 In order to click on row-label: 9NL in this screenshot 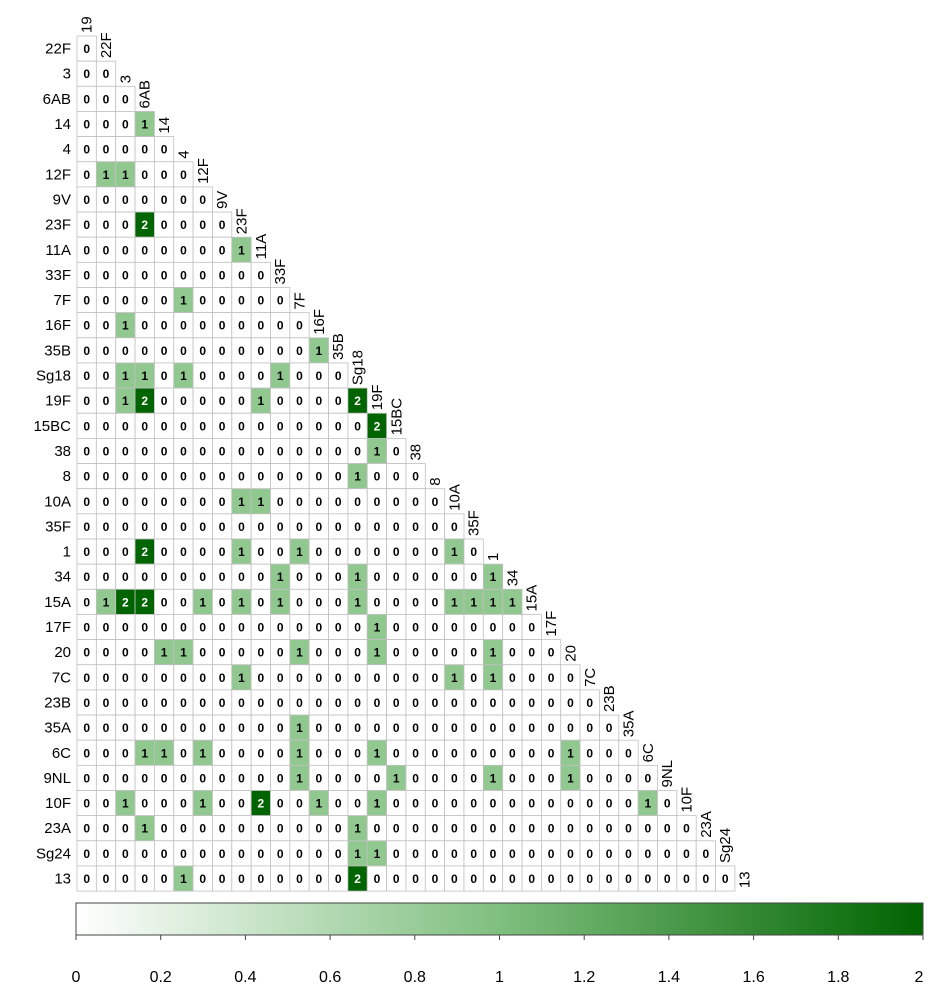, I will do `click(57, 778)`.